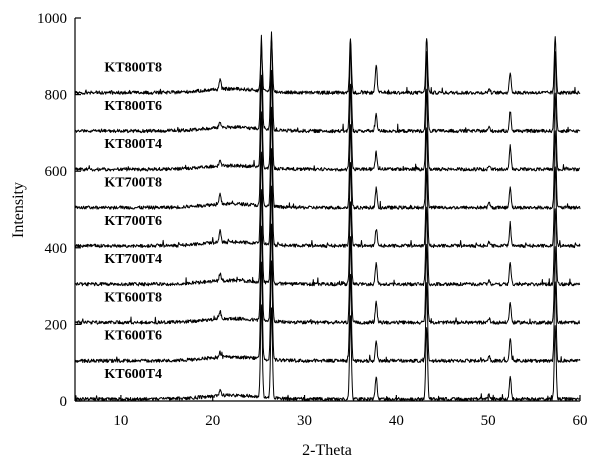 This screenshot has height=462, width=589. Describe the element at coordinates (304, 421) in the screenshot. I see `x-tick-label: 30` at that location.